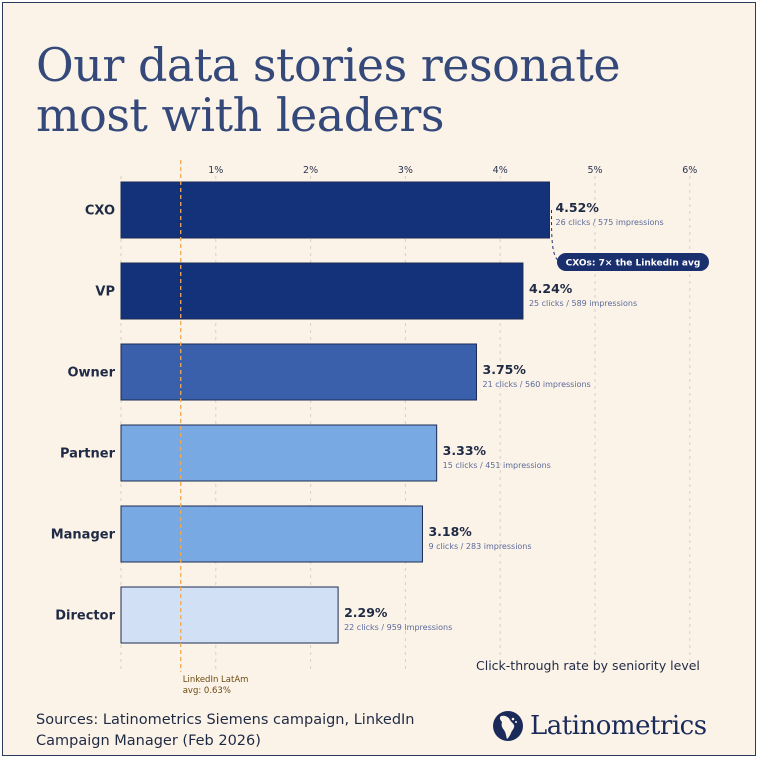  What do you see at coordinates (556, 236) in the screenshot?
I see `callout-connector` at bounding box center [556, 236].